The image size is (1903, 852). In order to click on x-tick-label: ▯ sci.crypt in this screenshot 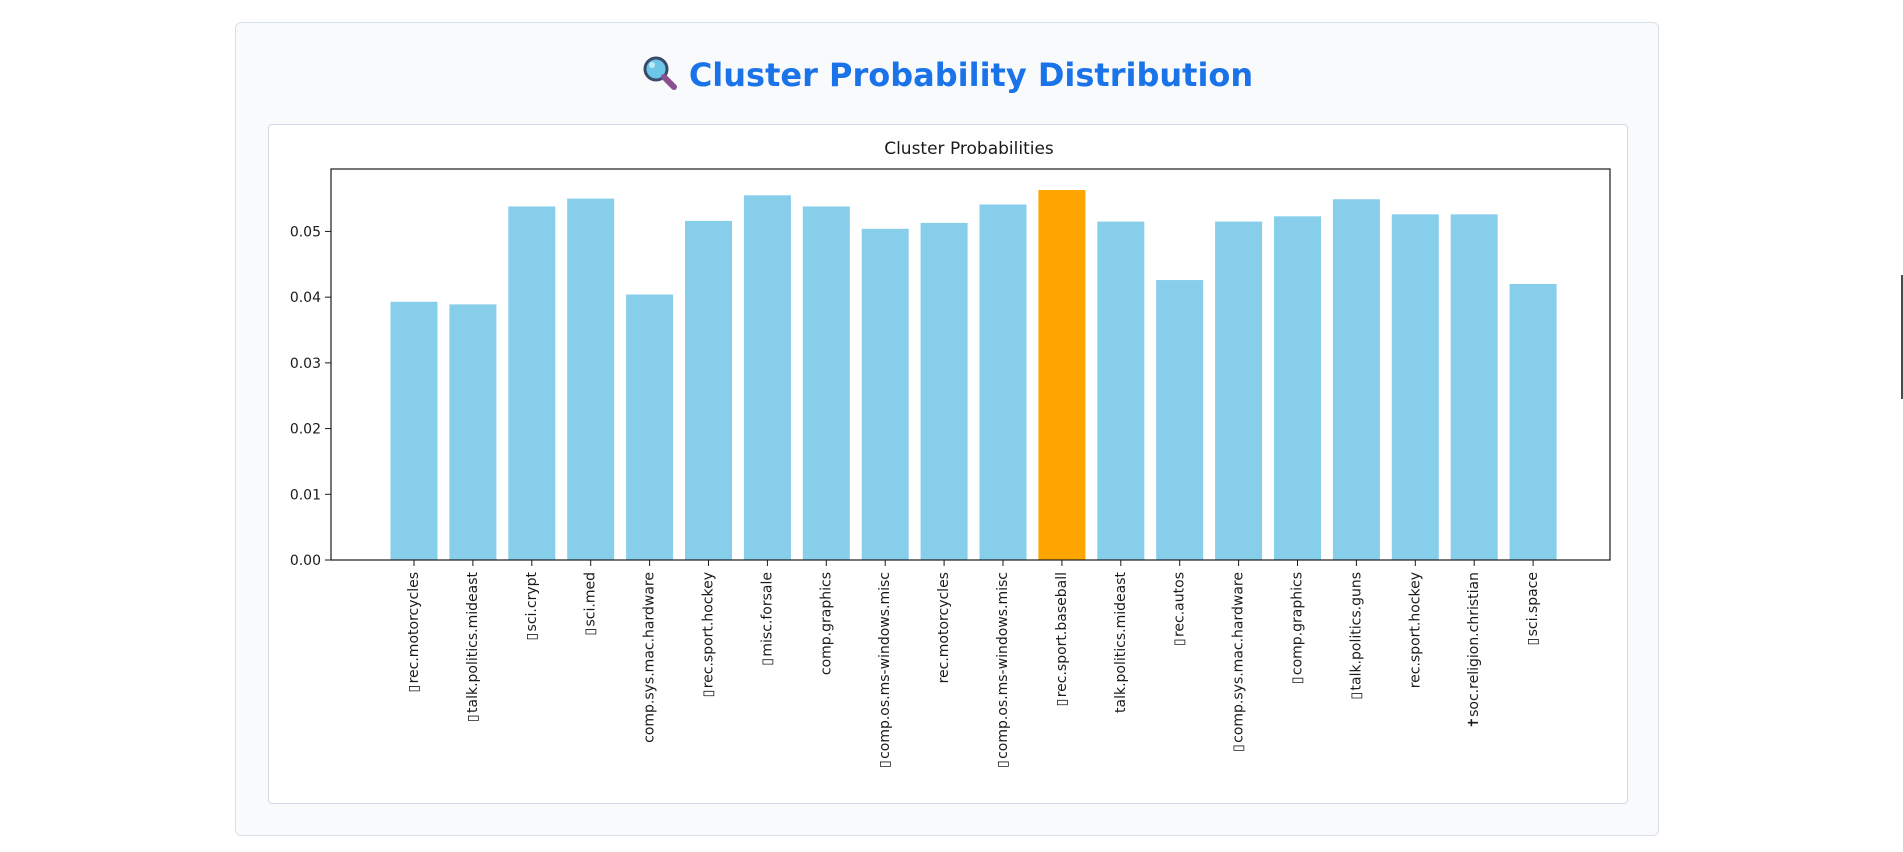, I will do `click(532, 605)`.